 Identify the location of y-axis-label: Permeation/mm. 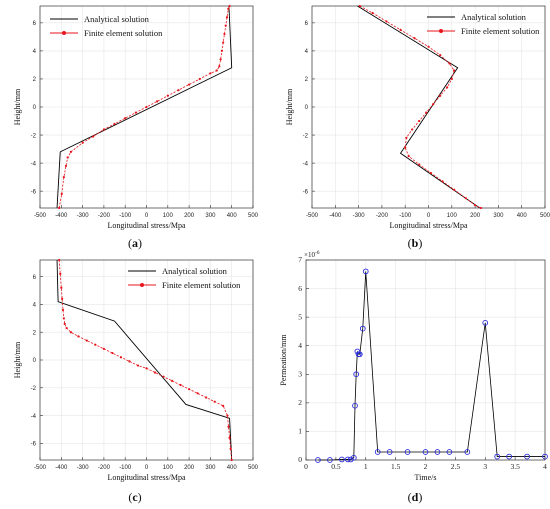
(283, 360).